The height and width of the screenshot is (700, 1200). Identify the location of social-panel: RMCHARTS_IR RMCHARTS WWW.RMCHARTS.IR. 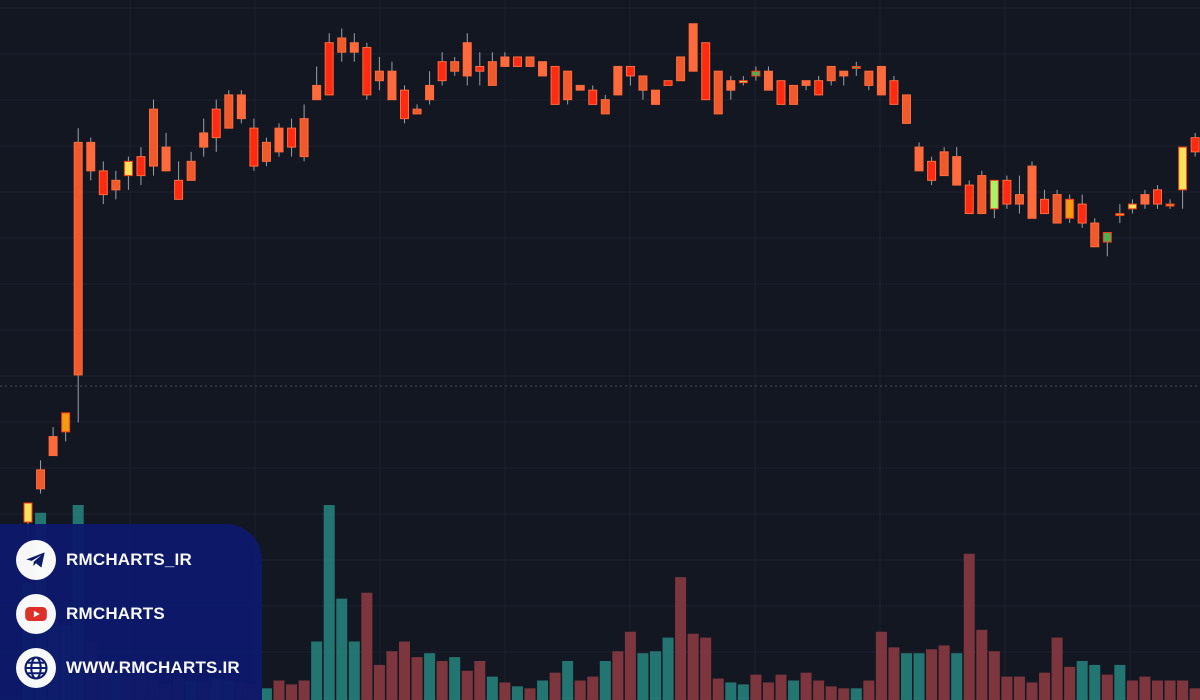
(131, 612).